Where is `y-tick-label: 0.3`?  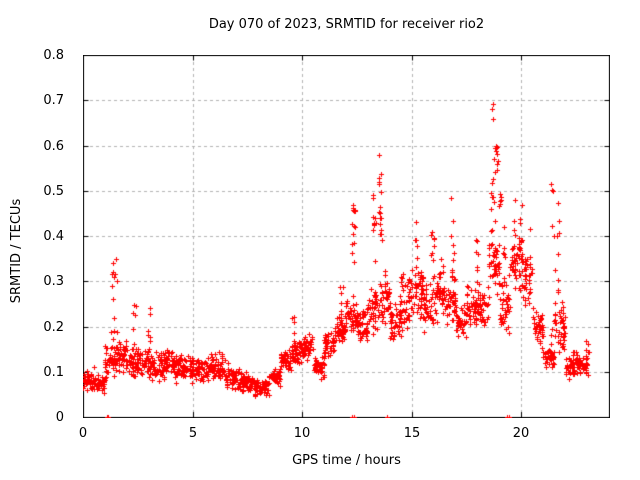
y-tick-label: 0.3 is located at coordinates (53, 281).